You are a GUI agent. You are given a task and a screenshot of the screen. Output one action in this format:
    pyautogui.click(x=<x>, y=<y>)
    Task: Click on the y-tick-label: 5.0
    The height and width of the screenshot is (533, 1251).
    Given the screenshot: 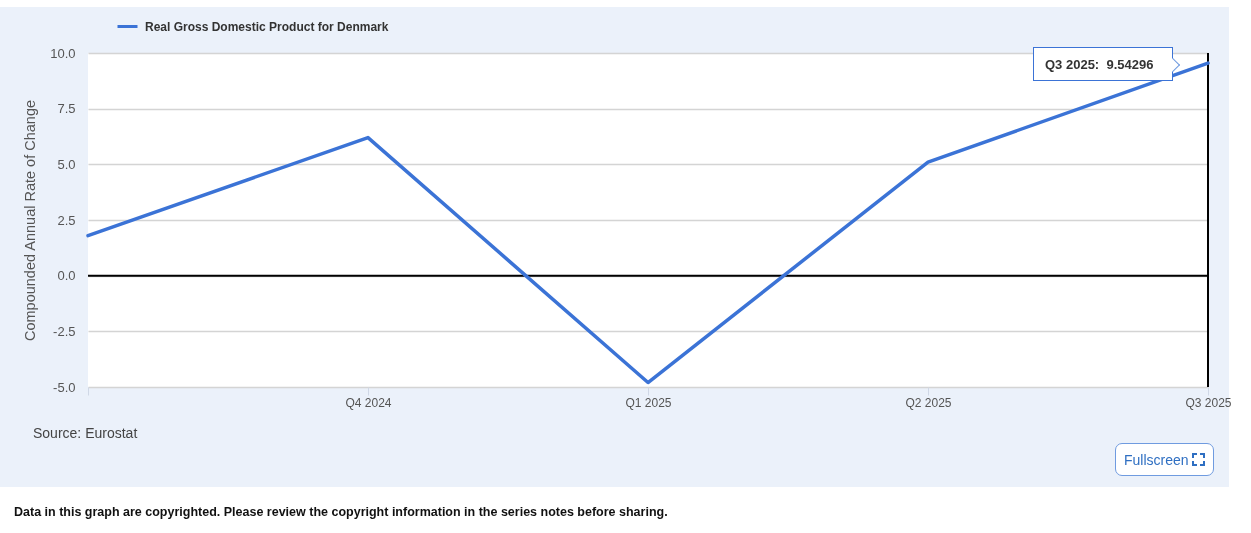 What is the action you would take?
    pyautogui.click(x=66, y=164)
    